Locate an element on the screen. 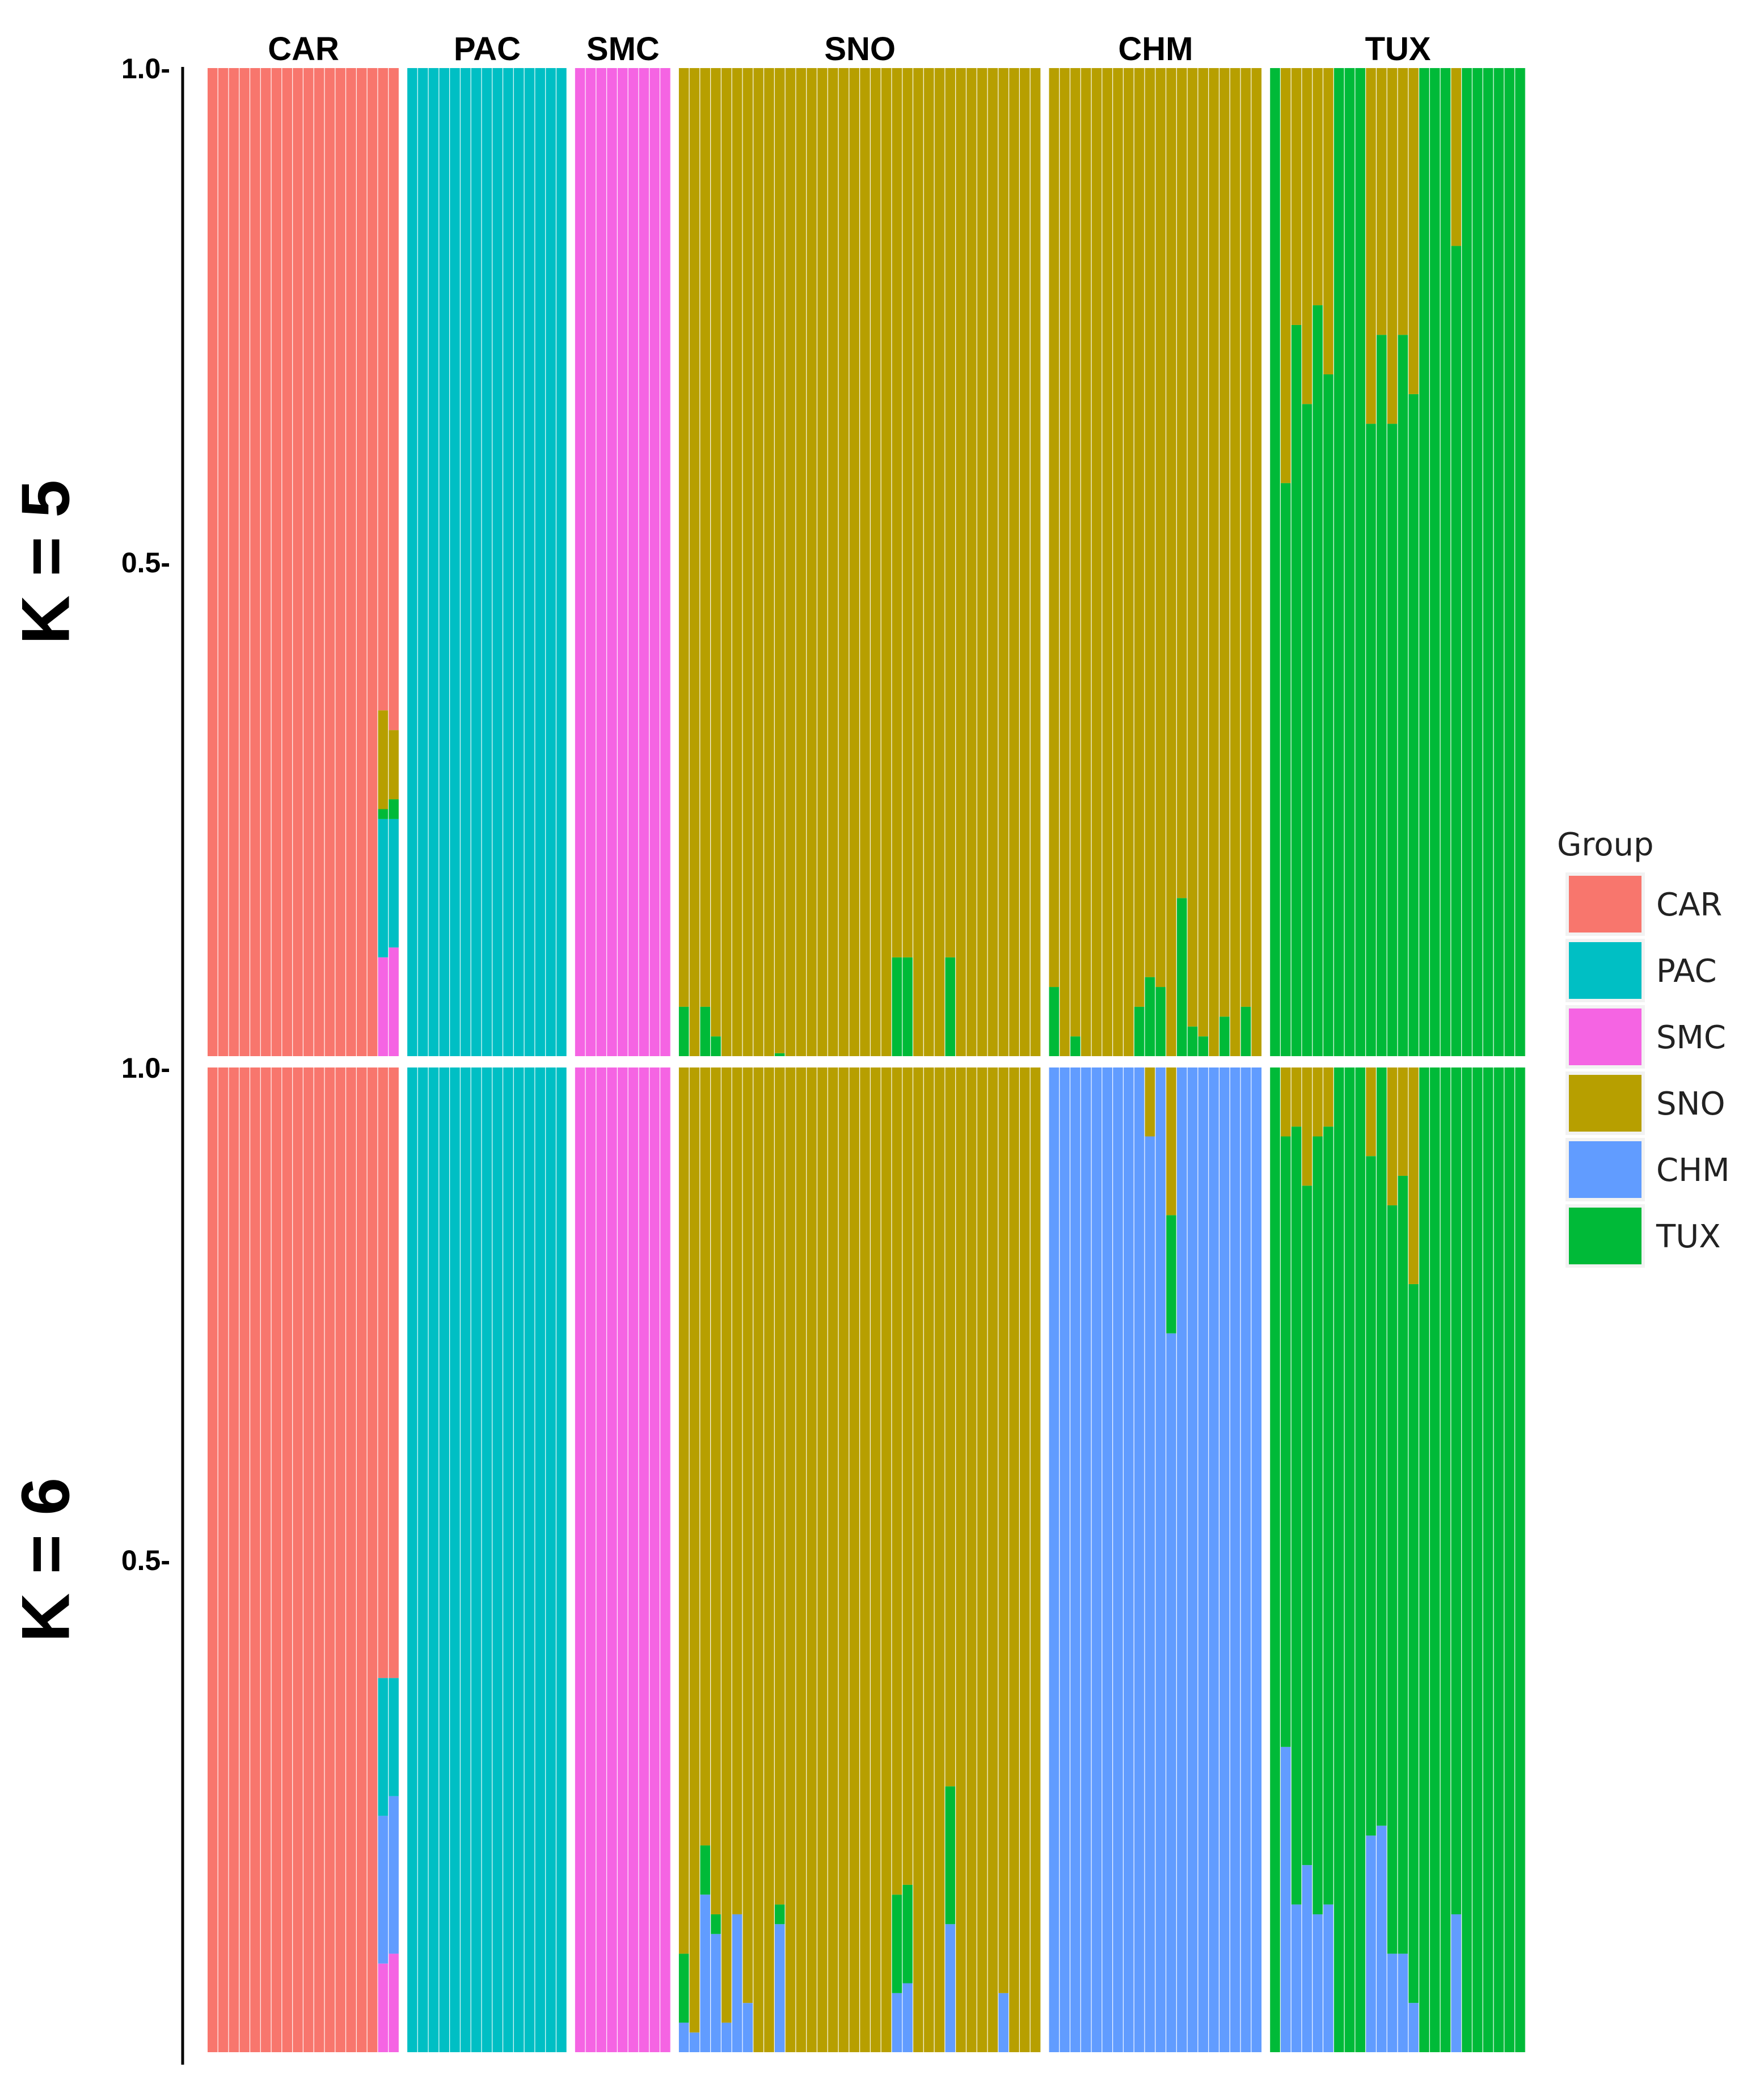 Image resolution: width=1764 pixels, height=2076 pixels. population-label-tux: TUX is located at coordinates (1398, 49).